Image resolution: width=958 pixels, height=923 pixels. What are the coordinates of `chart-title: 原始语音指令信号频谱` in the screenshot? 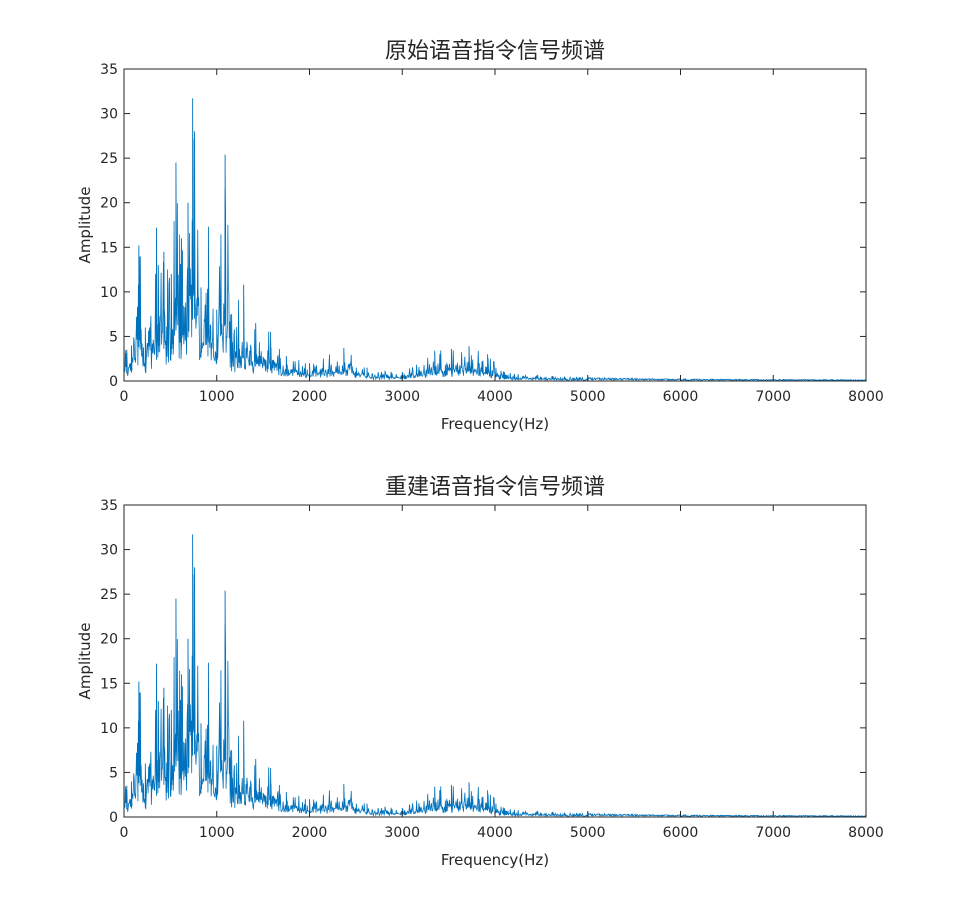 It's located at (495, 51).